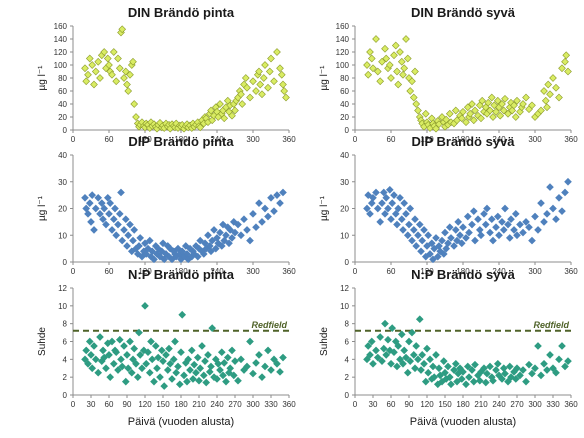  Describe the element at coordinates (163, 404) in the screenshot. I see `x-tick-label: 150` at that location.